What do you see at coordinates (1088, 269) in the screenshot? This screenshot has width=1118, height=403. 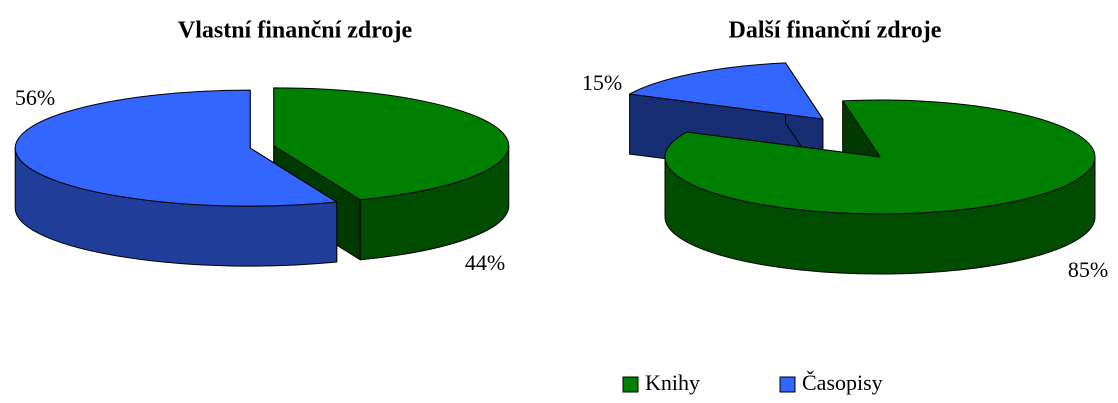 I see `data-label: 85%` at bounding box center [1088, 269].